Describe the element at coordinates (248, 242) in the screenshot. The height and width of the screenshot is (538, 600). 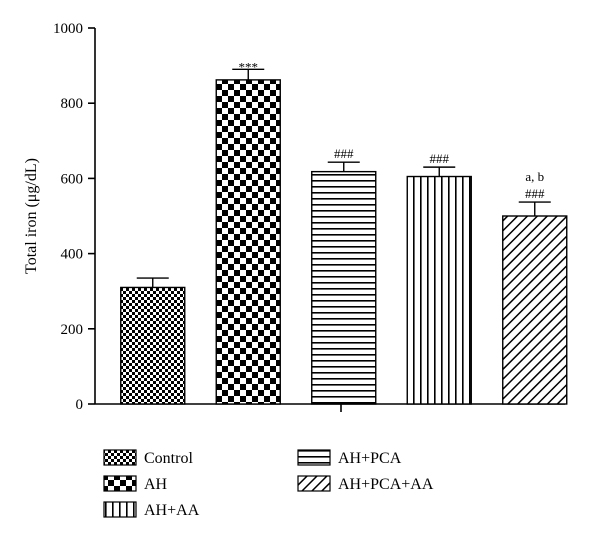
I see `bar-ah` at that location.